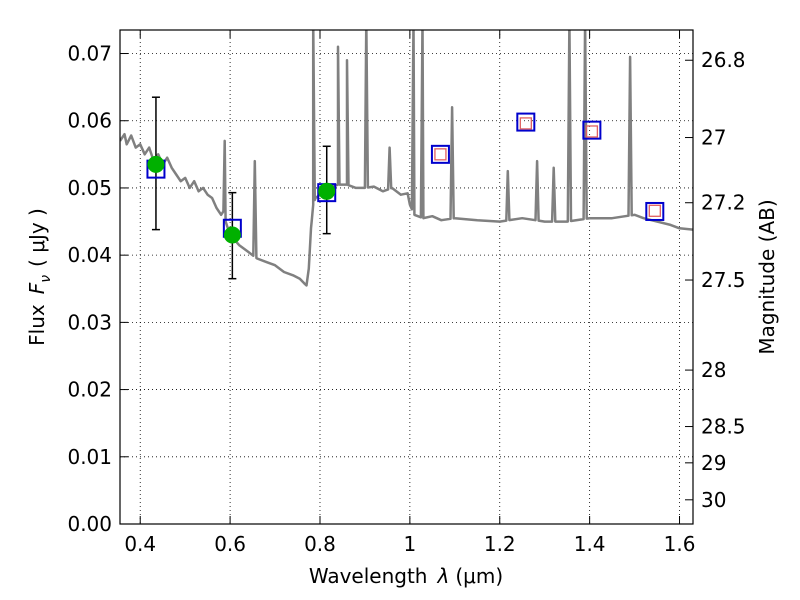 The width and height of the screenshot is (800, 600). I want to click on y-tick-label: 0.07, so click(89, 54).